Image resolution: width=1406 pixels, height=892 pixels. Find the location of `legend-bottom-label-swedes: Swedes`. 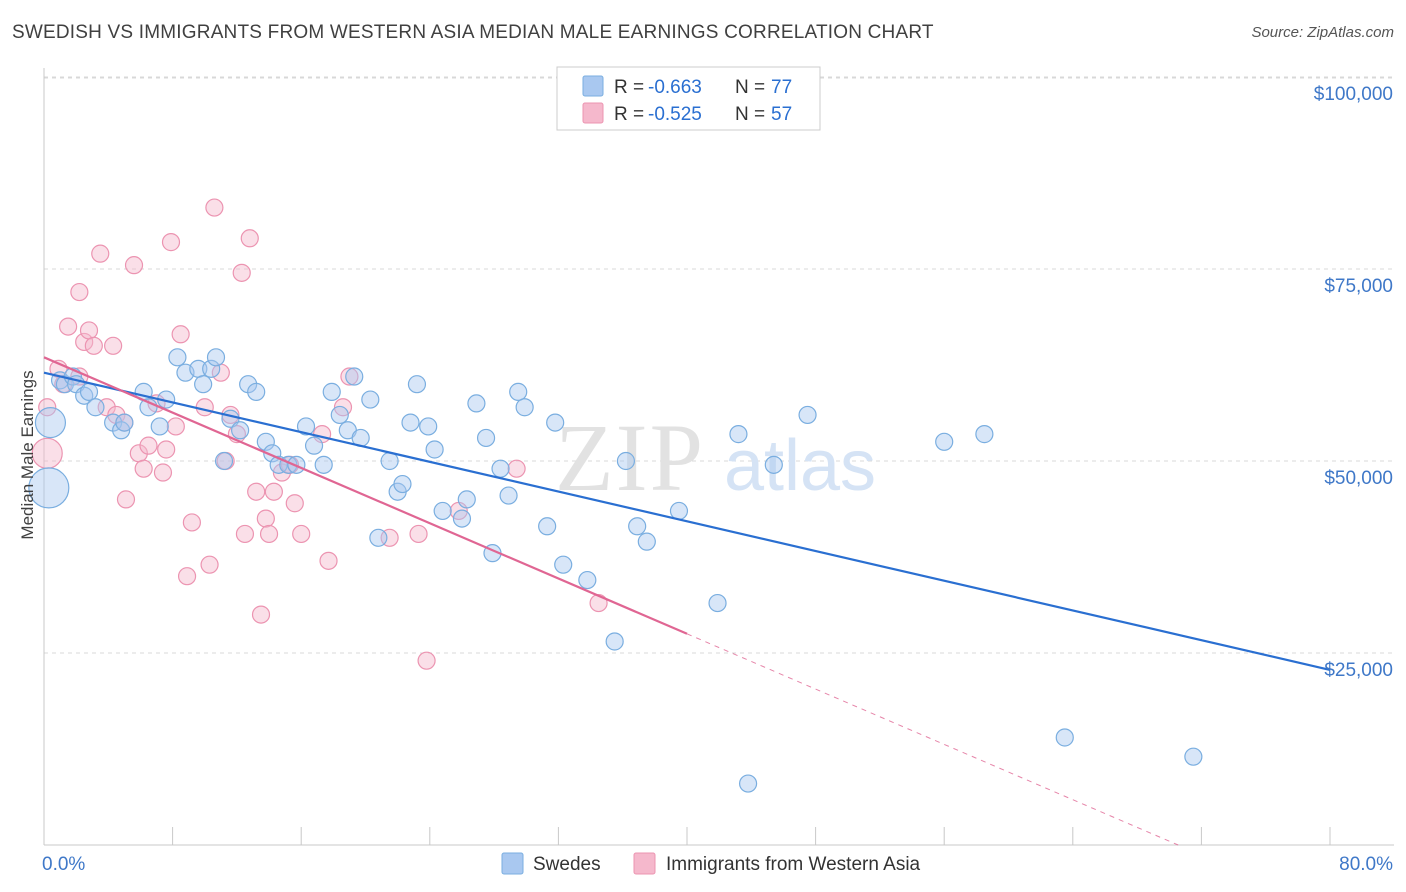

legend-bottom-label-swedes: Swedes is located at coordinates (567, 864).